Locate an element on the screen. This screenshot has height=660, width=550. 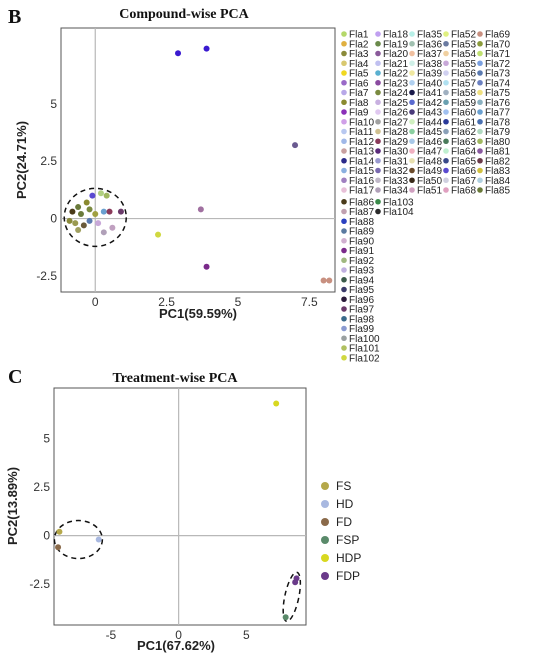
panel-b-legend-label: Fla61 is located at coordinates (463, 122).